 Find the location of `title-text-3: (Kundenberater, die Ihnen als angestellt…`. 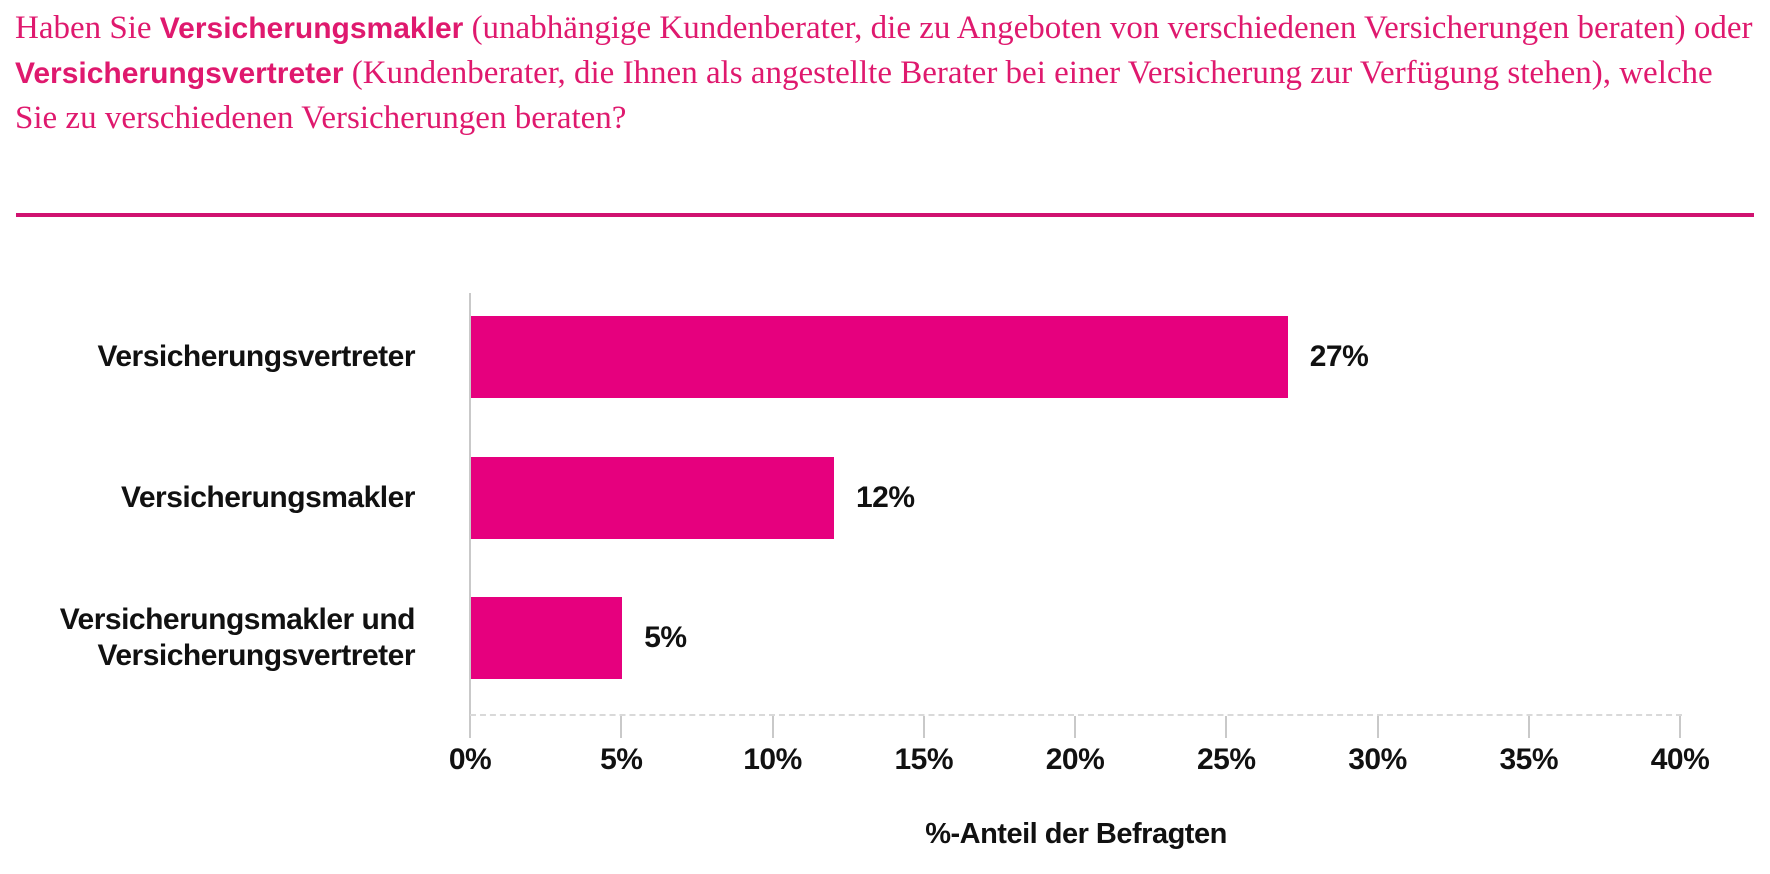

title-text-3: (Kundenberater, die Ihnen als angestellt… is located at coordinates (864, 95).